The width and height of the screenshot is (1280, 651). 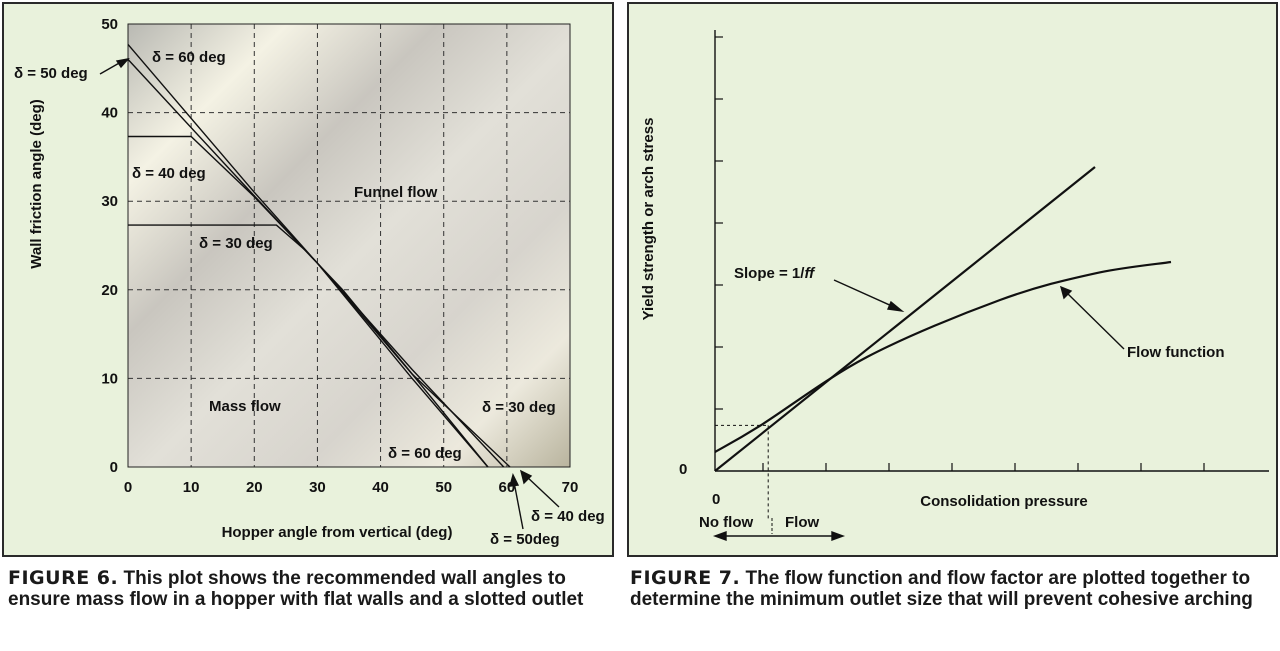 What do you see at coordinates (128, 487) in the screenshot?
I see `x-tick-label: 0` at bounding box center [128, 487].